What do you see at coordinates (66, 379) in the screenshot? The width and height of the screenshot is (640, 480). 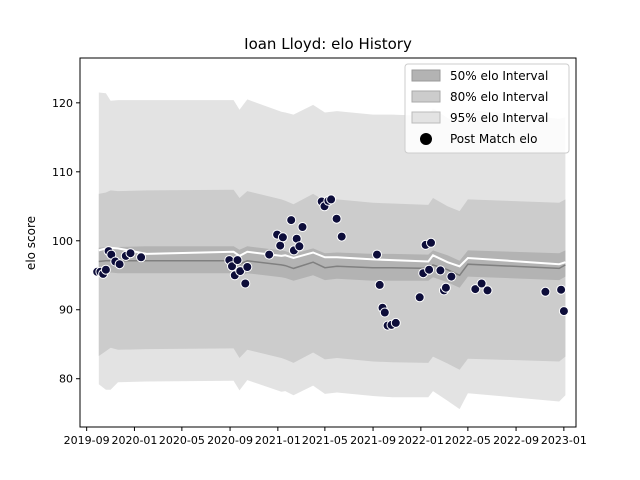 I see `y-tick-label-0: 80` at bounding box center [66, 379].